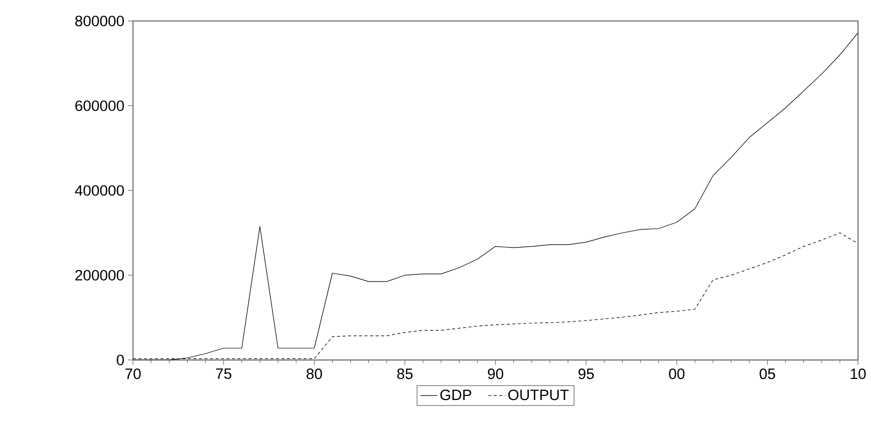 This screenshot has height=436, width=871. What do you see at coordinates (405, 374) in the screenshot?
I see `x-tick-label: 85` at bounding box center [405, 374].